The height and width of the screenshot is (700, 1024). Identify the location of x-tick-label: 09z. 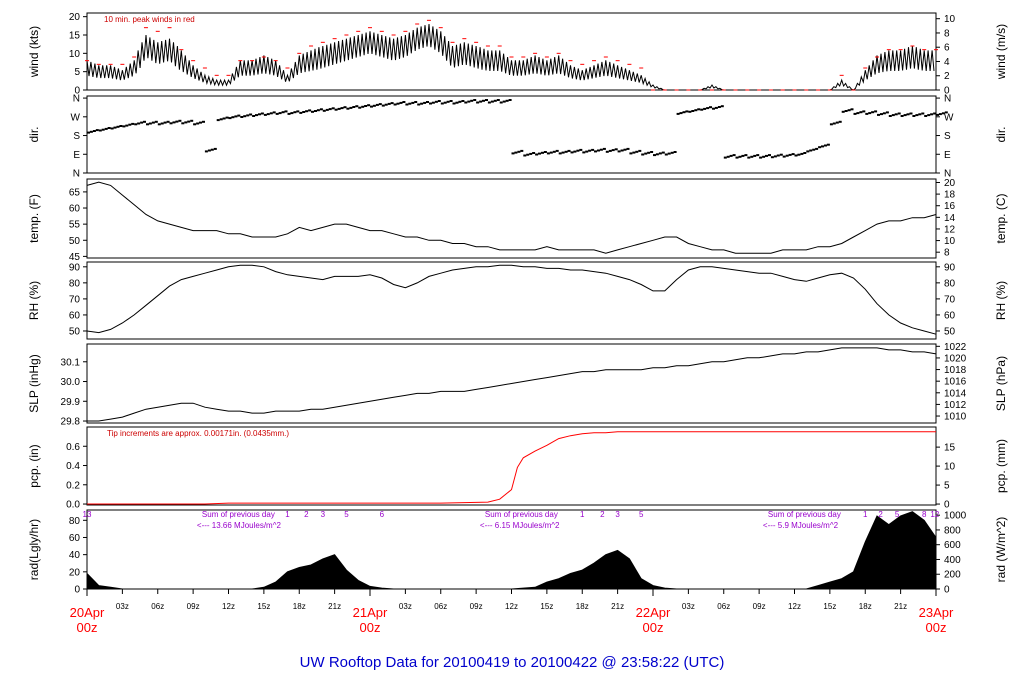
(759, 606).